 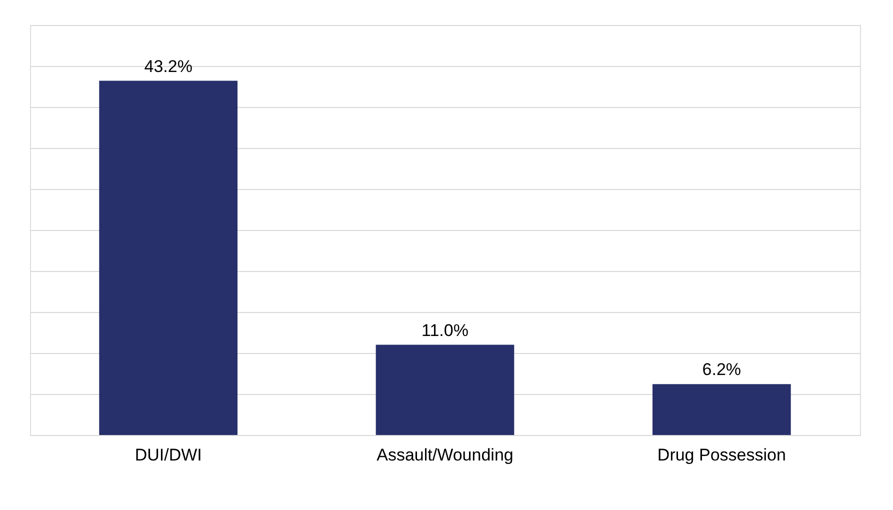 I want to click on x-tick-label: Drug Possession, so click(x=721, y=455).